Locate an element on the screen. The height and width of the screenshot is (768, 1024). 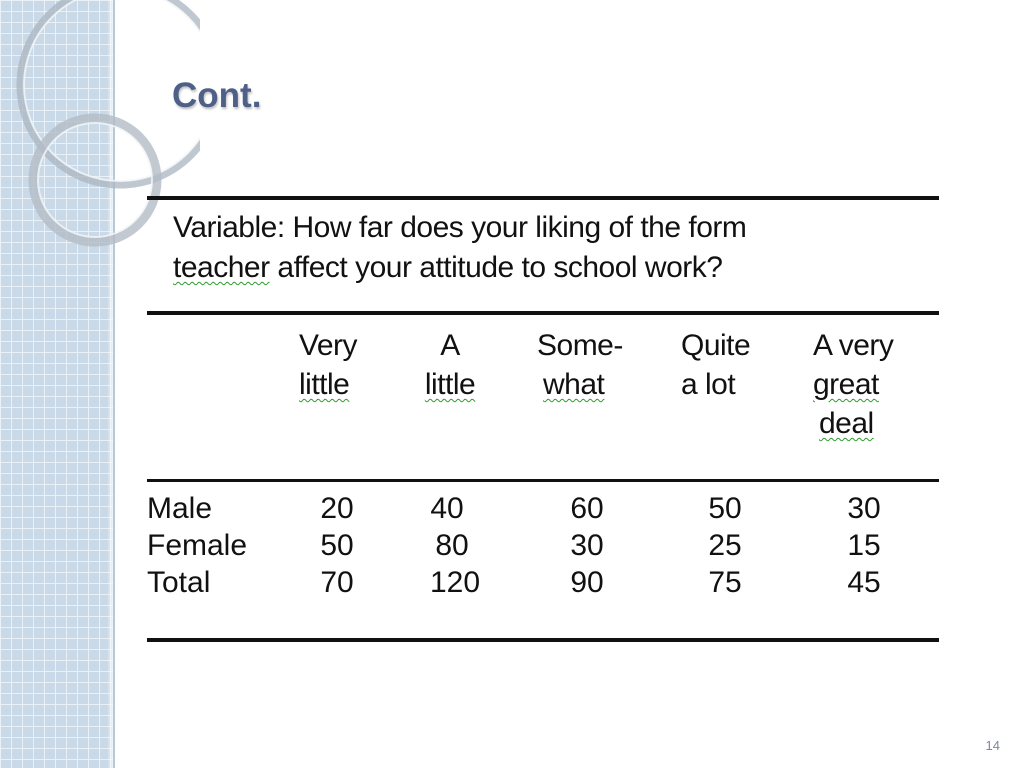
table-rule-header is located at coordinates (543, 313).